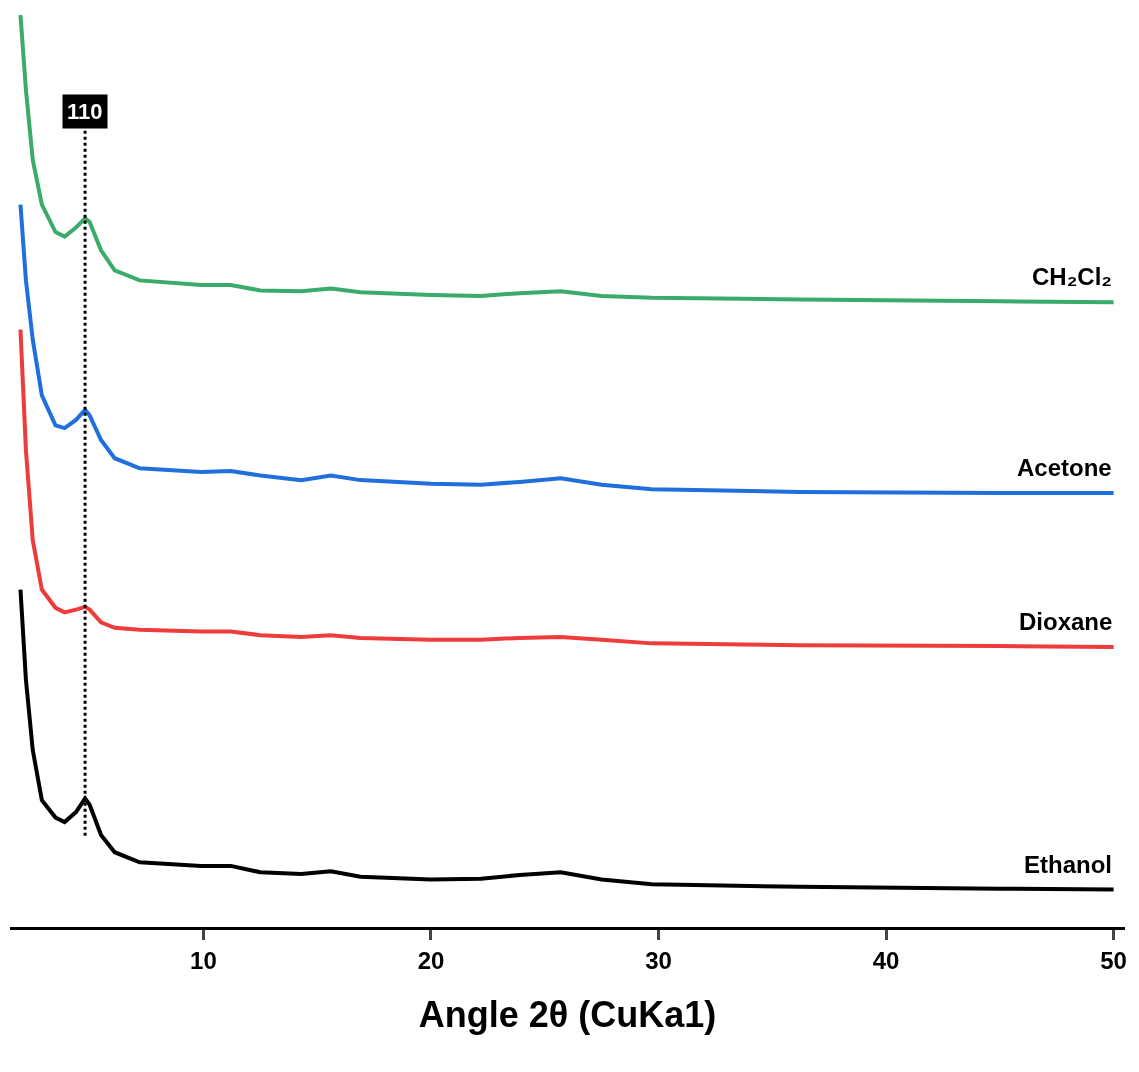 The height and width of the screenshot is (1072, 1139). I want to click on x-tick-label: 10, so click(203, 960).